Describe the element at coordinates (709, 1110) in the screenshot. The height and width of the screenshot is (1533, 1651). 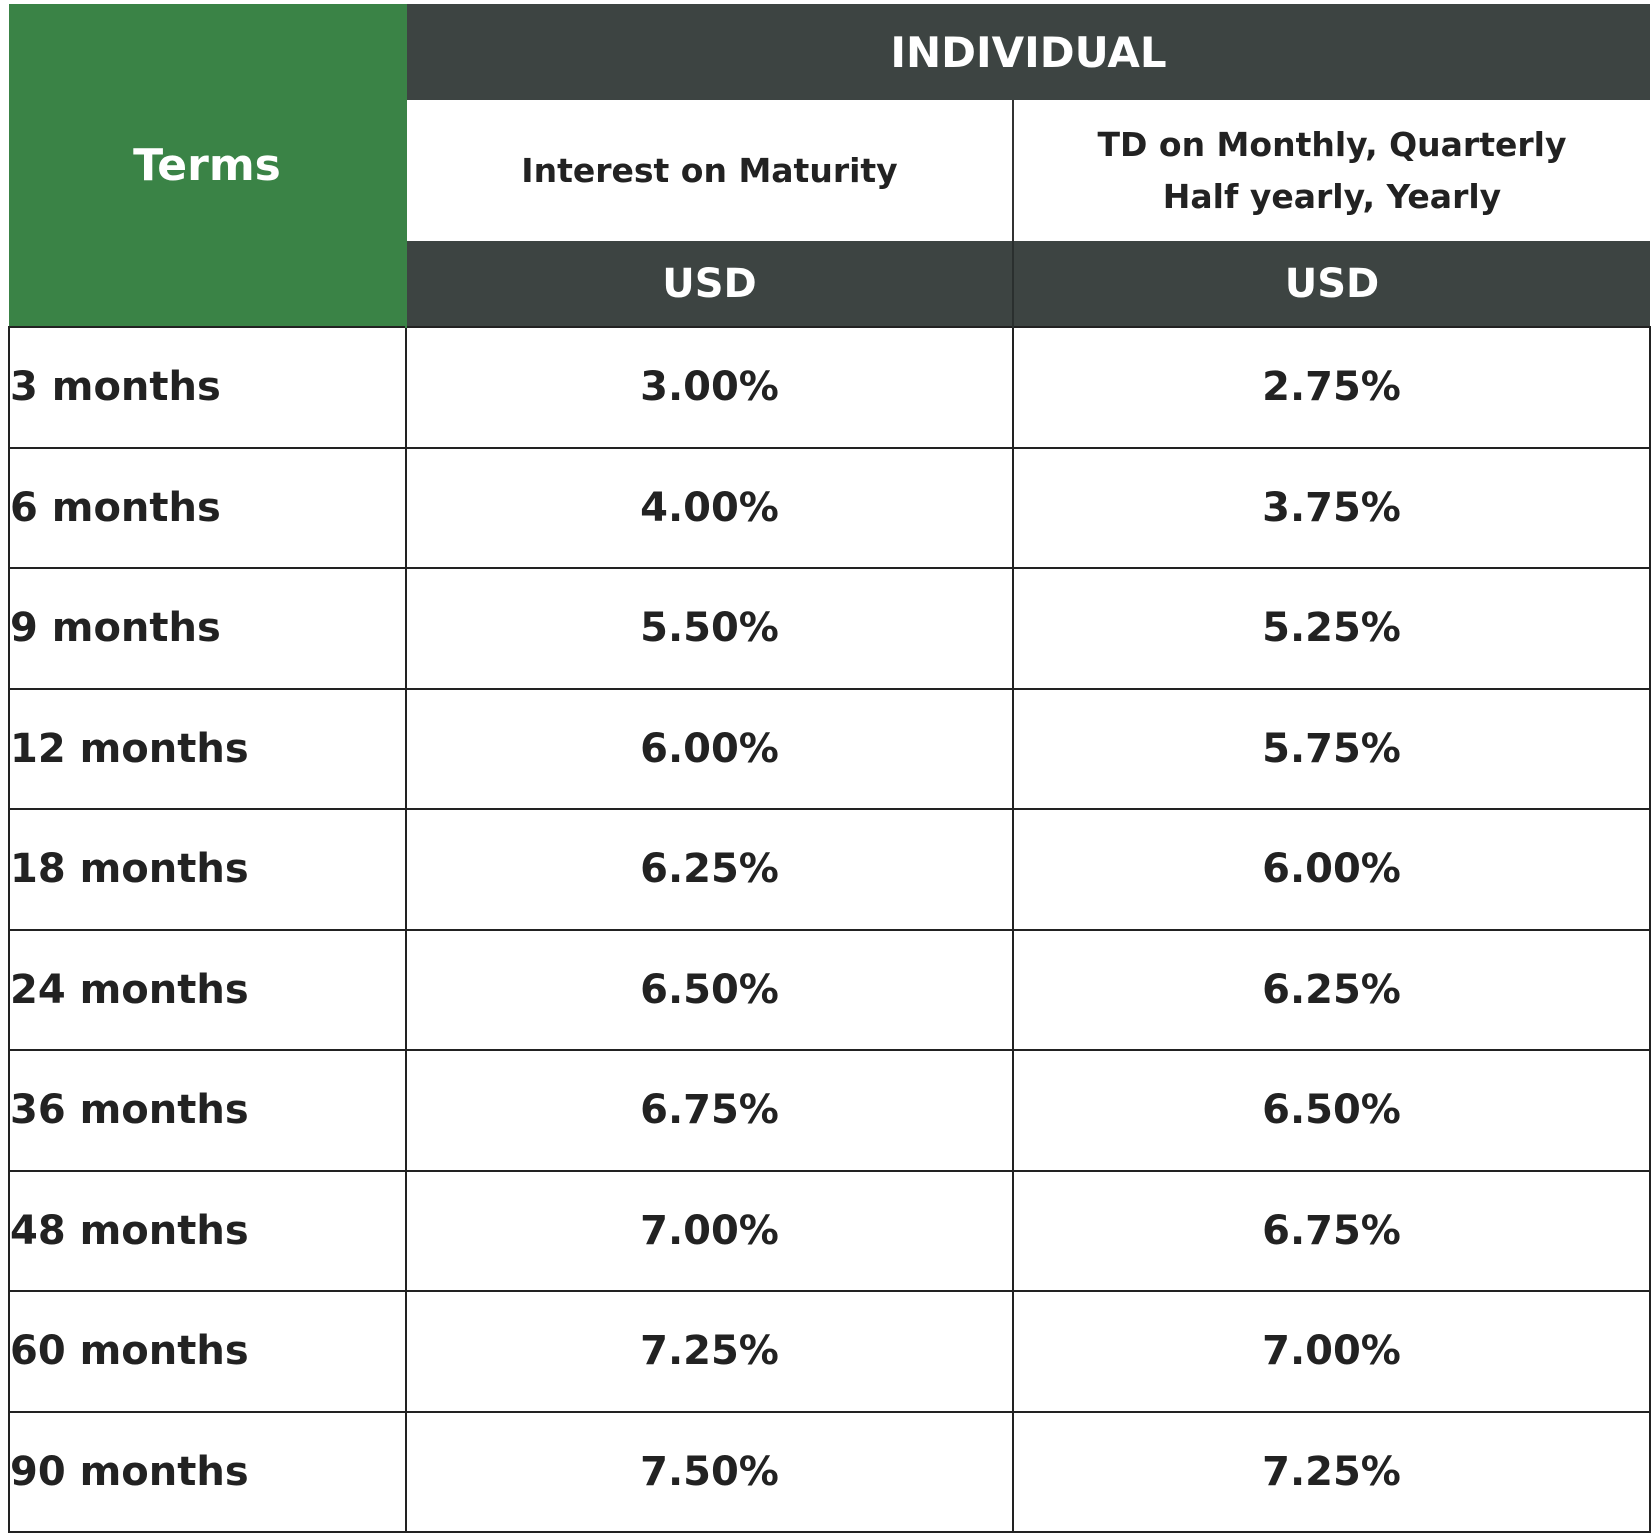
I see `maturity-rate-cell: 6.75%` at that location.